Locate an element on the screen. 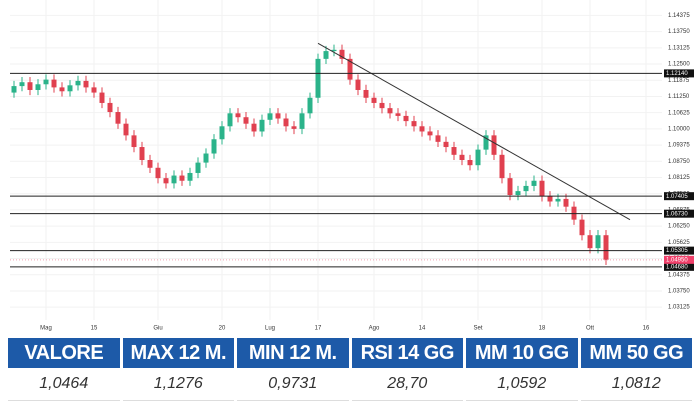 The height and width of the screenshot is (401, 700). y-tick-label: 1.10000 is located at coordinates (679, 129).